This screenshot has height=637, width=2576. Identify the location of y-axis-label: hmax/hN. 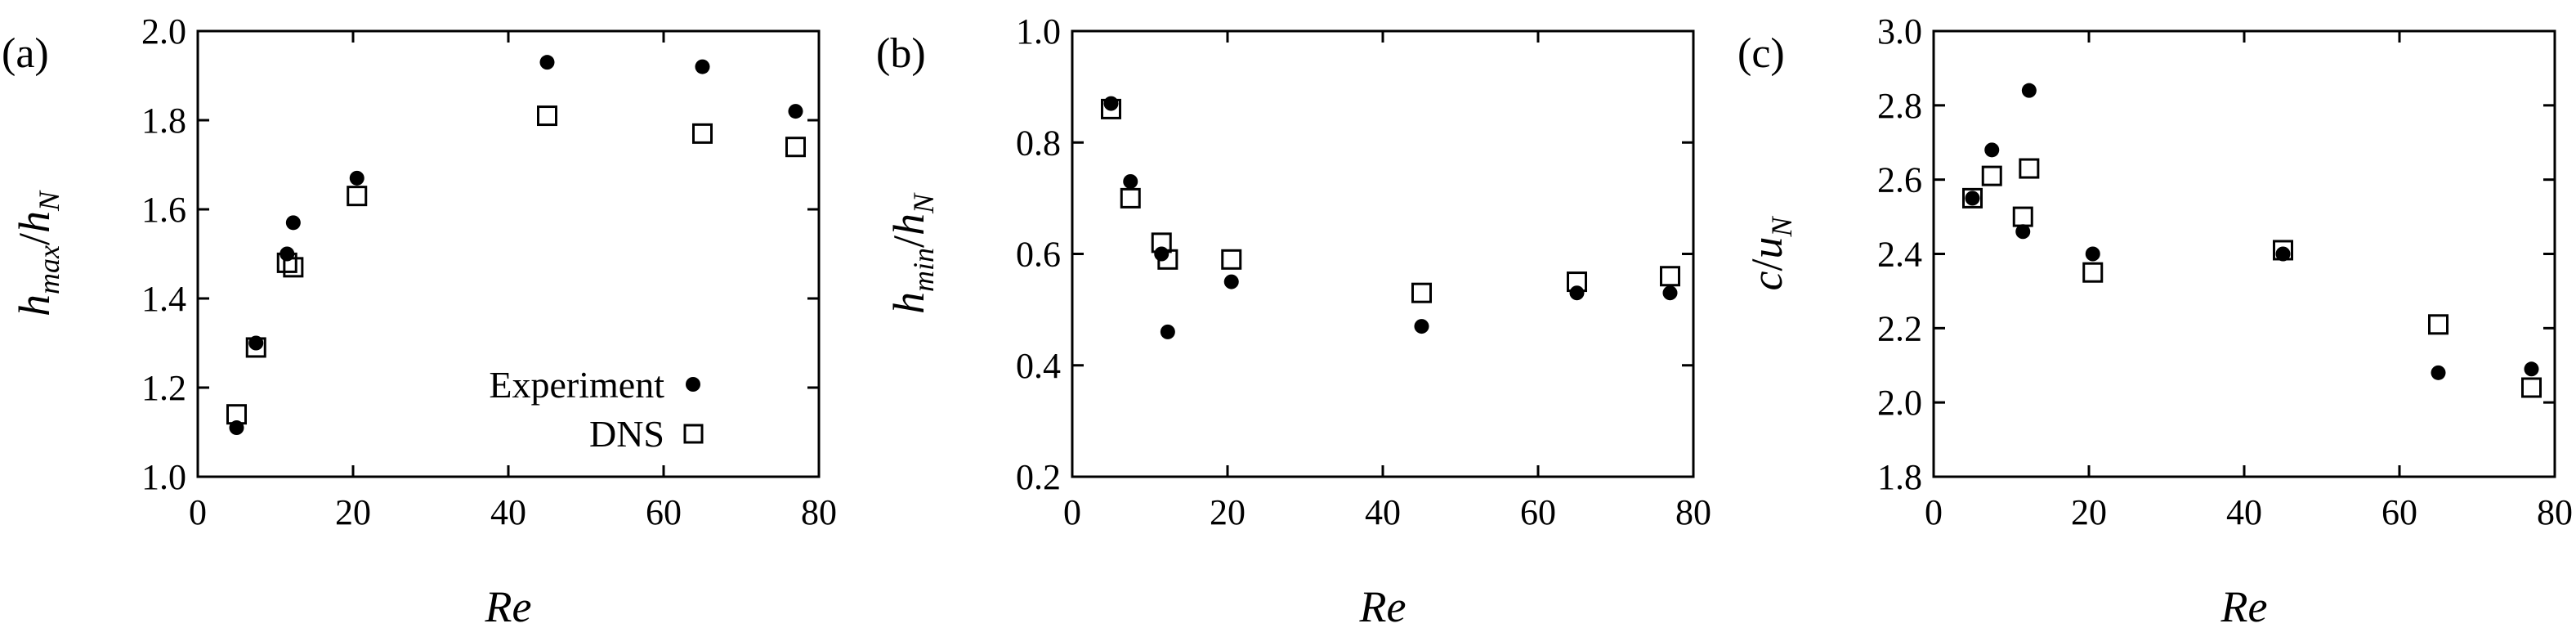
(37, 253).